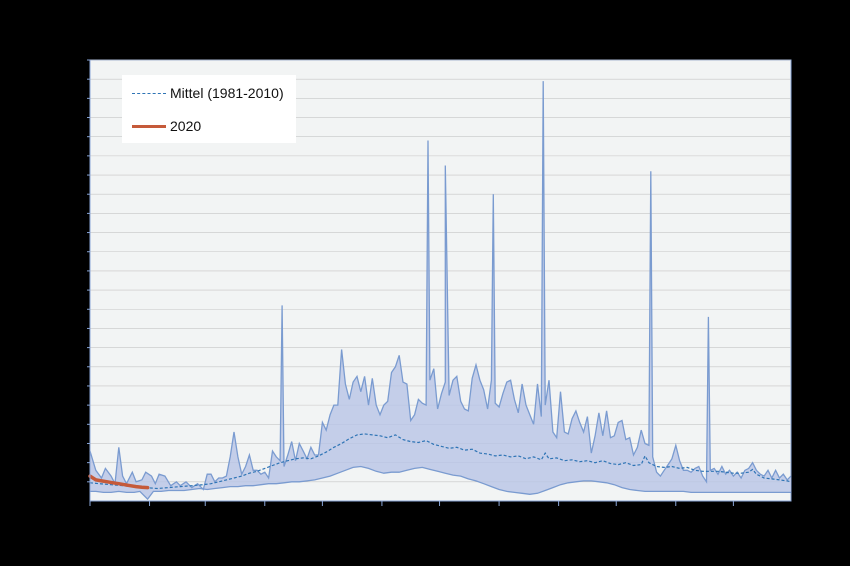 This screenshot has width=850, height=566. I want to click on legend-item-mean: Mittel (1981-2010), so click(208, 93).